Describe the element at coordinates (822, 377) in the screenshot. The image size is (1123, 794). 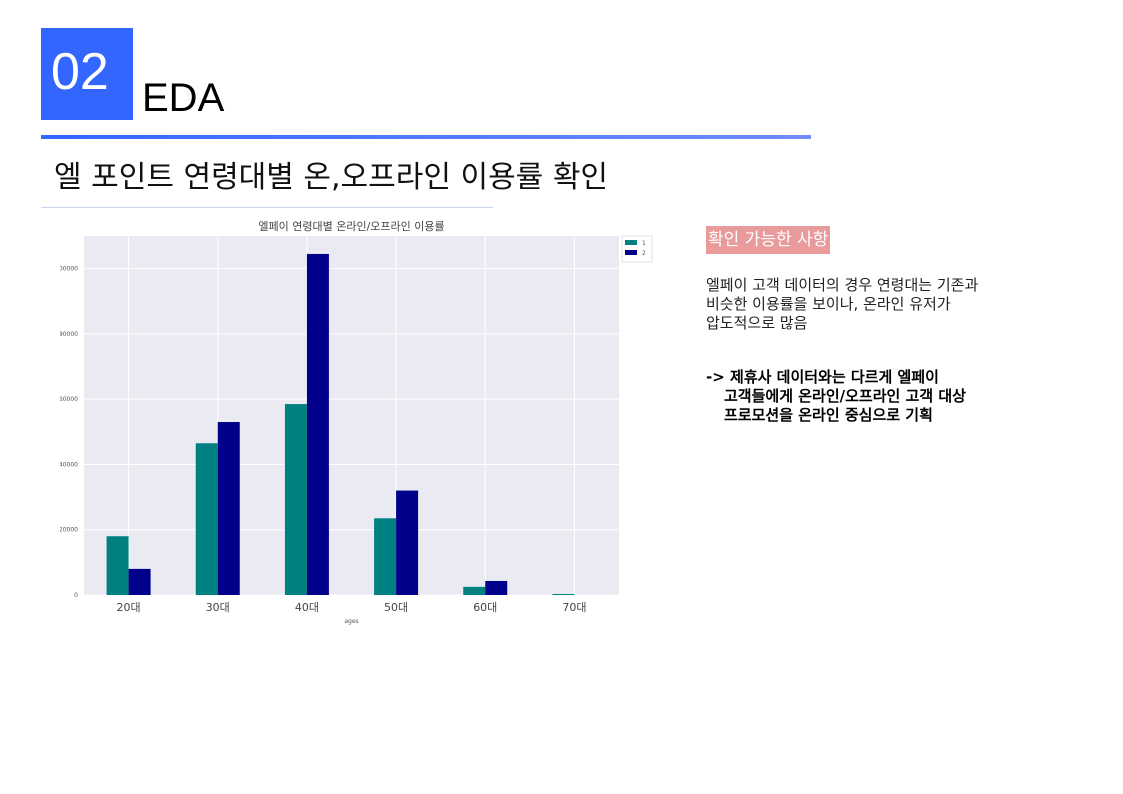
I see `conclusion-line: -> 제휴사 데이터와는 다르게 엘페이` at that location.